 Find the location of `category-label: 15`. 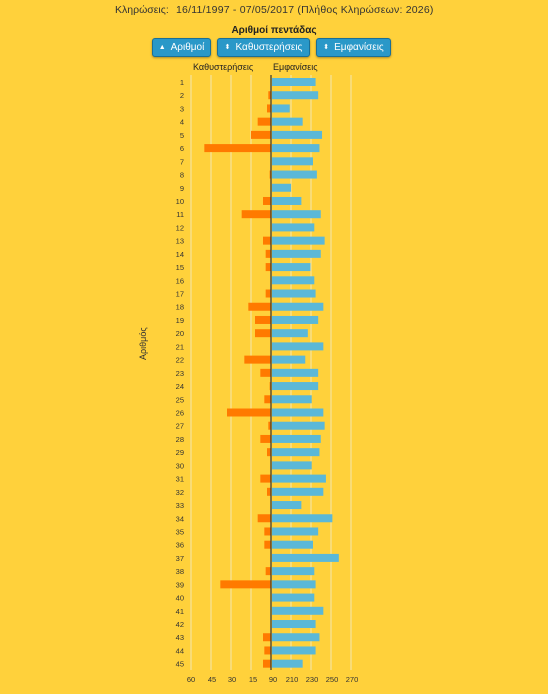

category-label: 15 is located at coordinates (180, 267).